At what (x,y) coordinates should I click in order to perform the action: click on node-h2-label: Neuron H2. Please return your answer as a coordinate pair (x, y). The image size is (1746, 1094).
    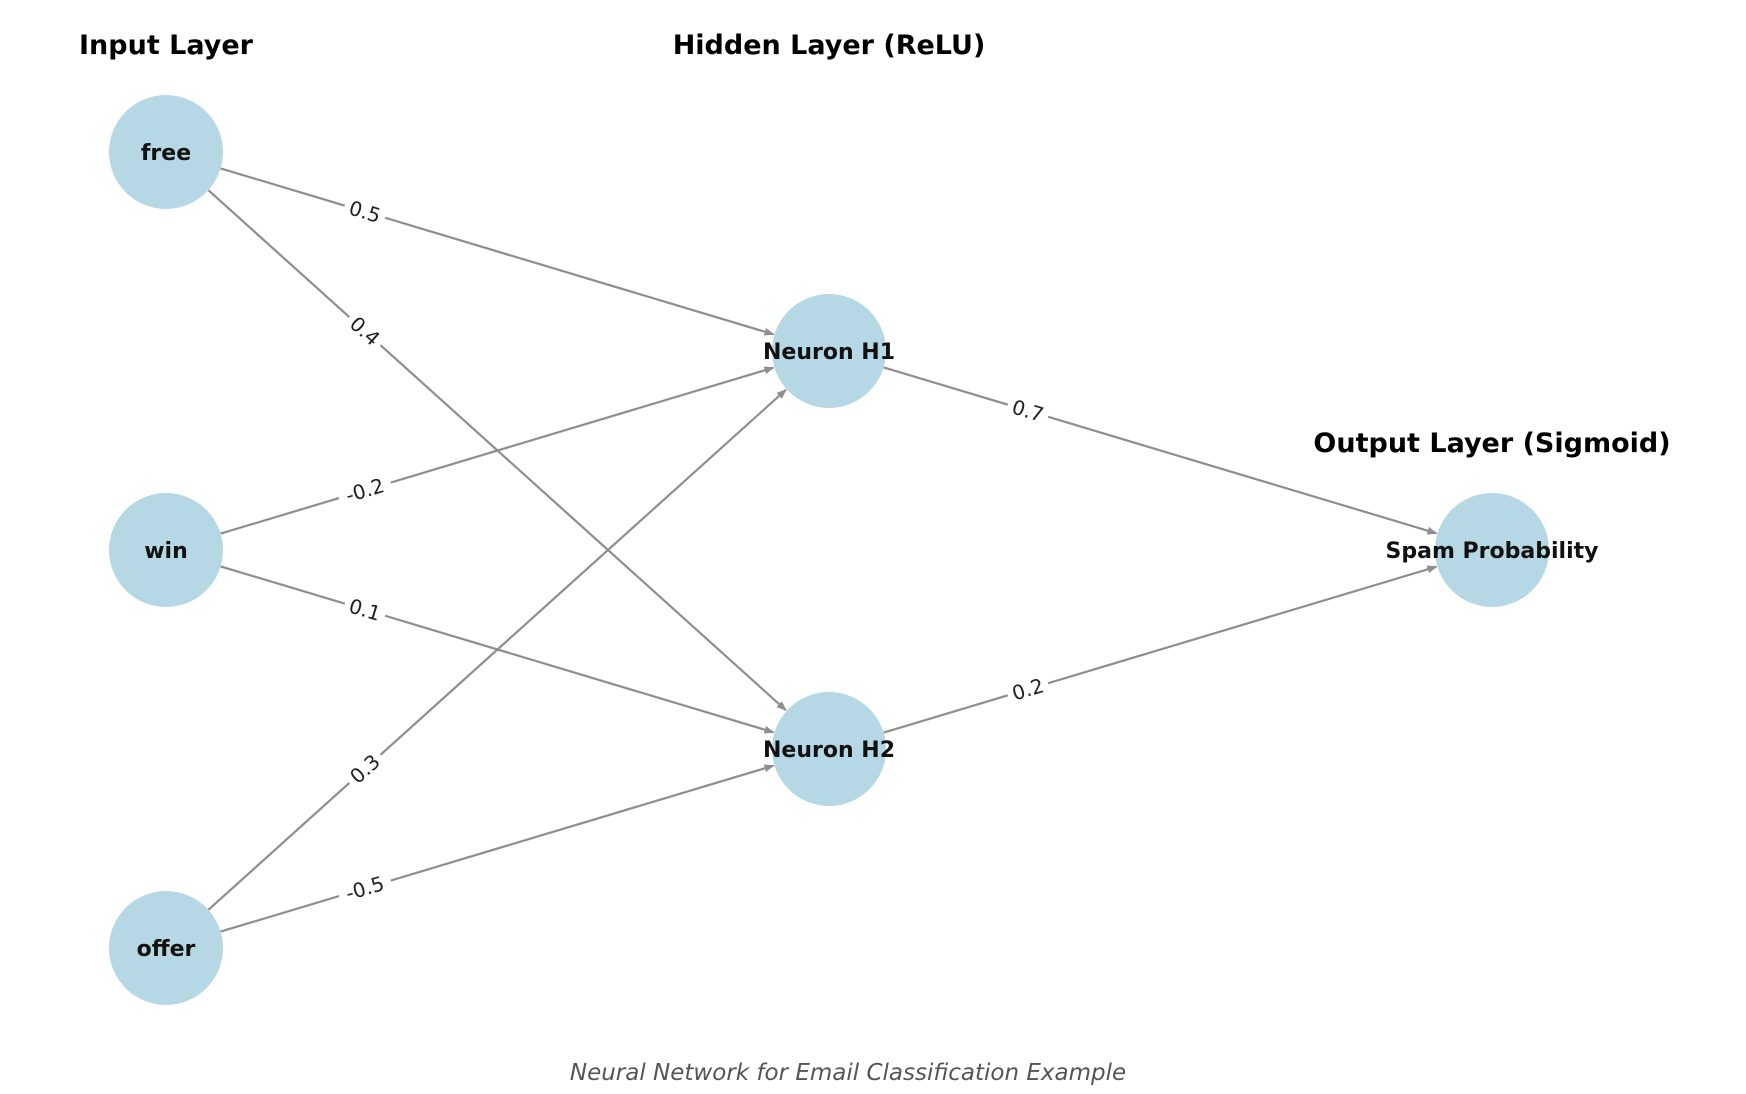
    Looking at the image, I should click on (829, 750).